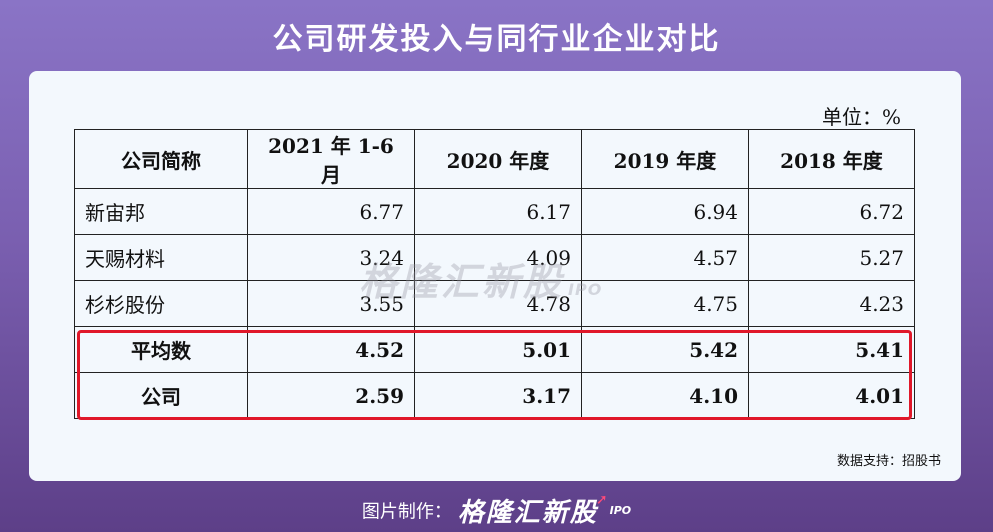 Image resolution: width=993 pixels, height=532 pixels. I want to click on row-company-name: 新宙邦, so click(161, 211).